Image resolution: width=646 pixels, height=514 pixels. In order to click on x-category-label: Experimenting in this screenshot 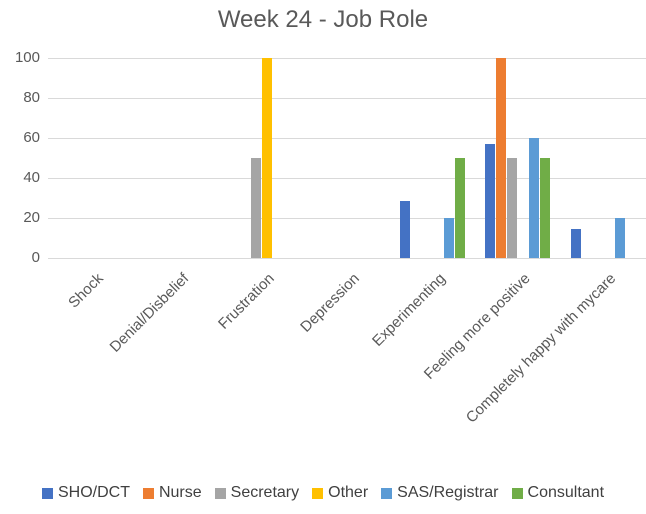, I will do `click(408, 310)`.